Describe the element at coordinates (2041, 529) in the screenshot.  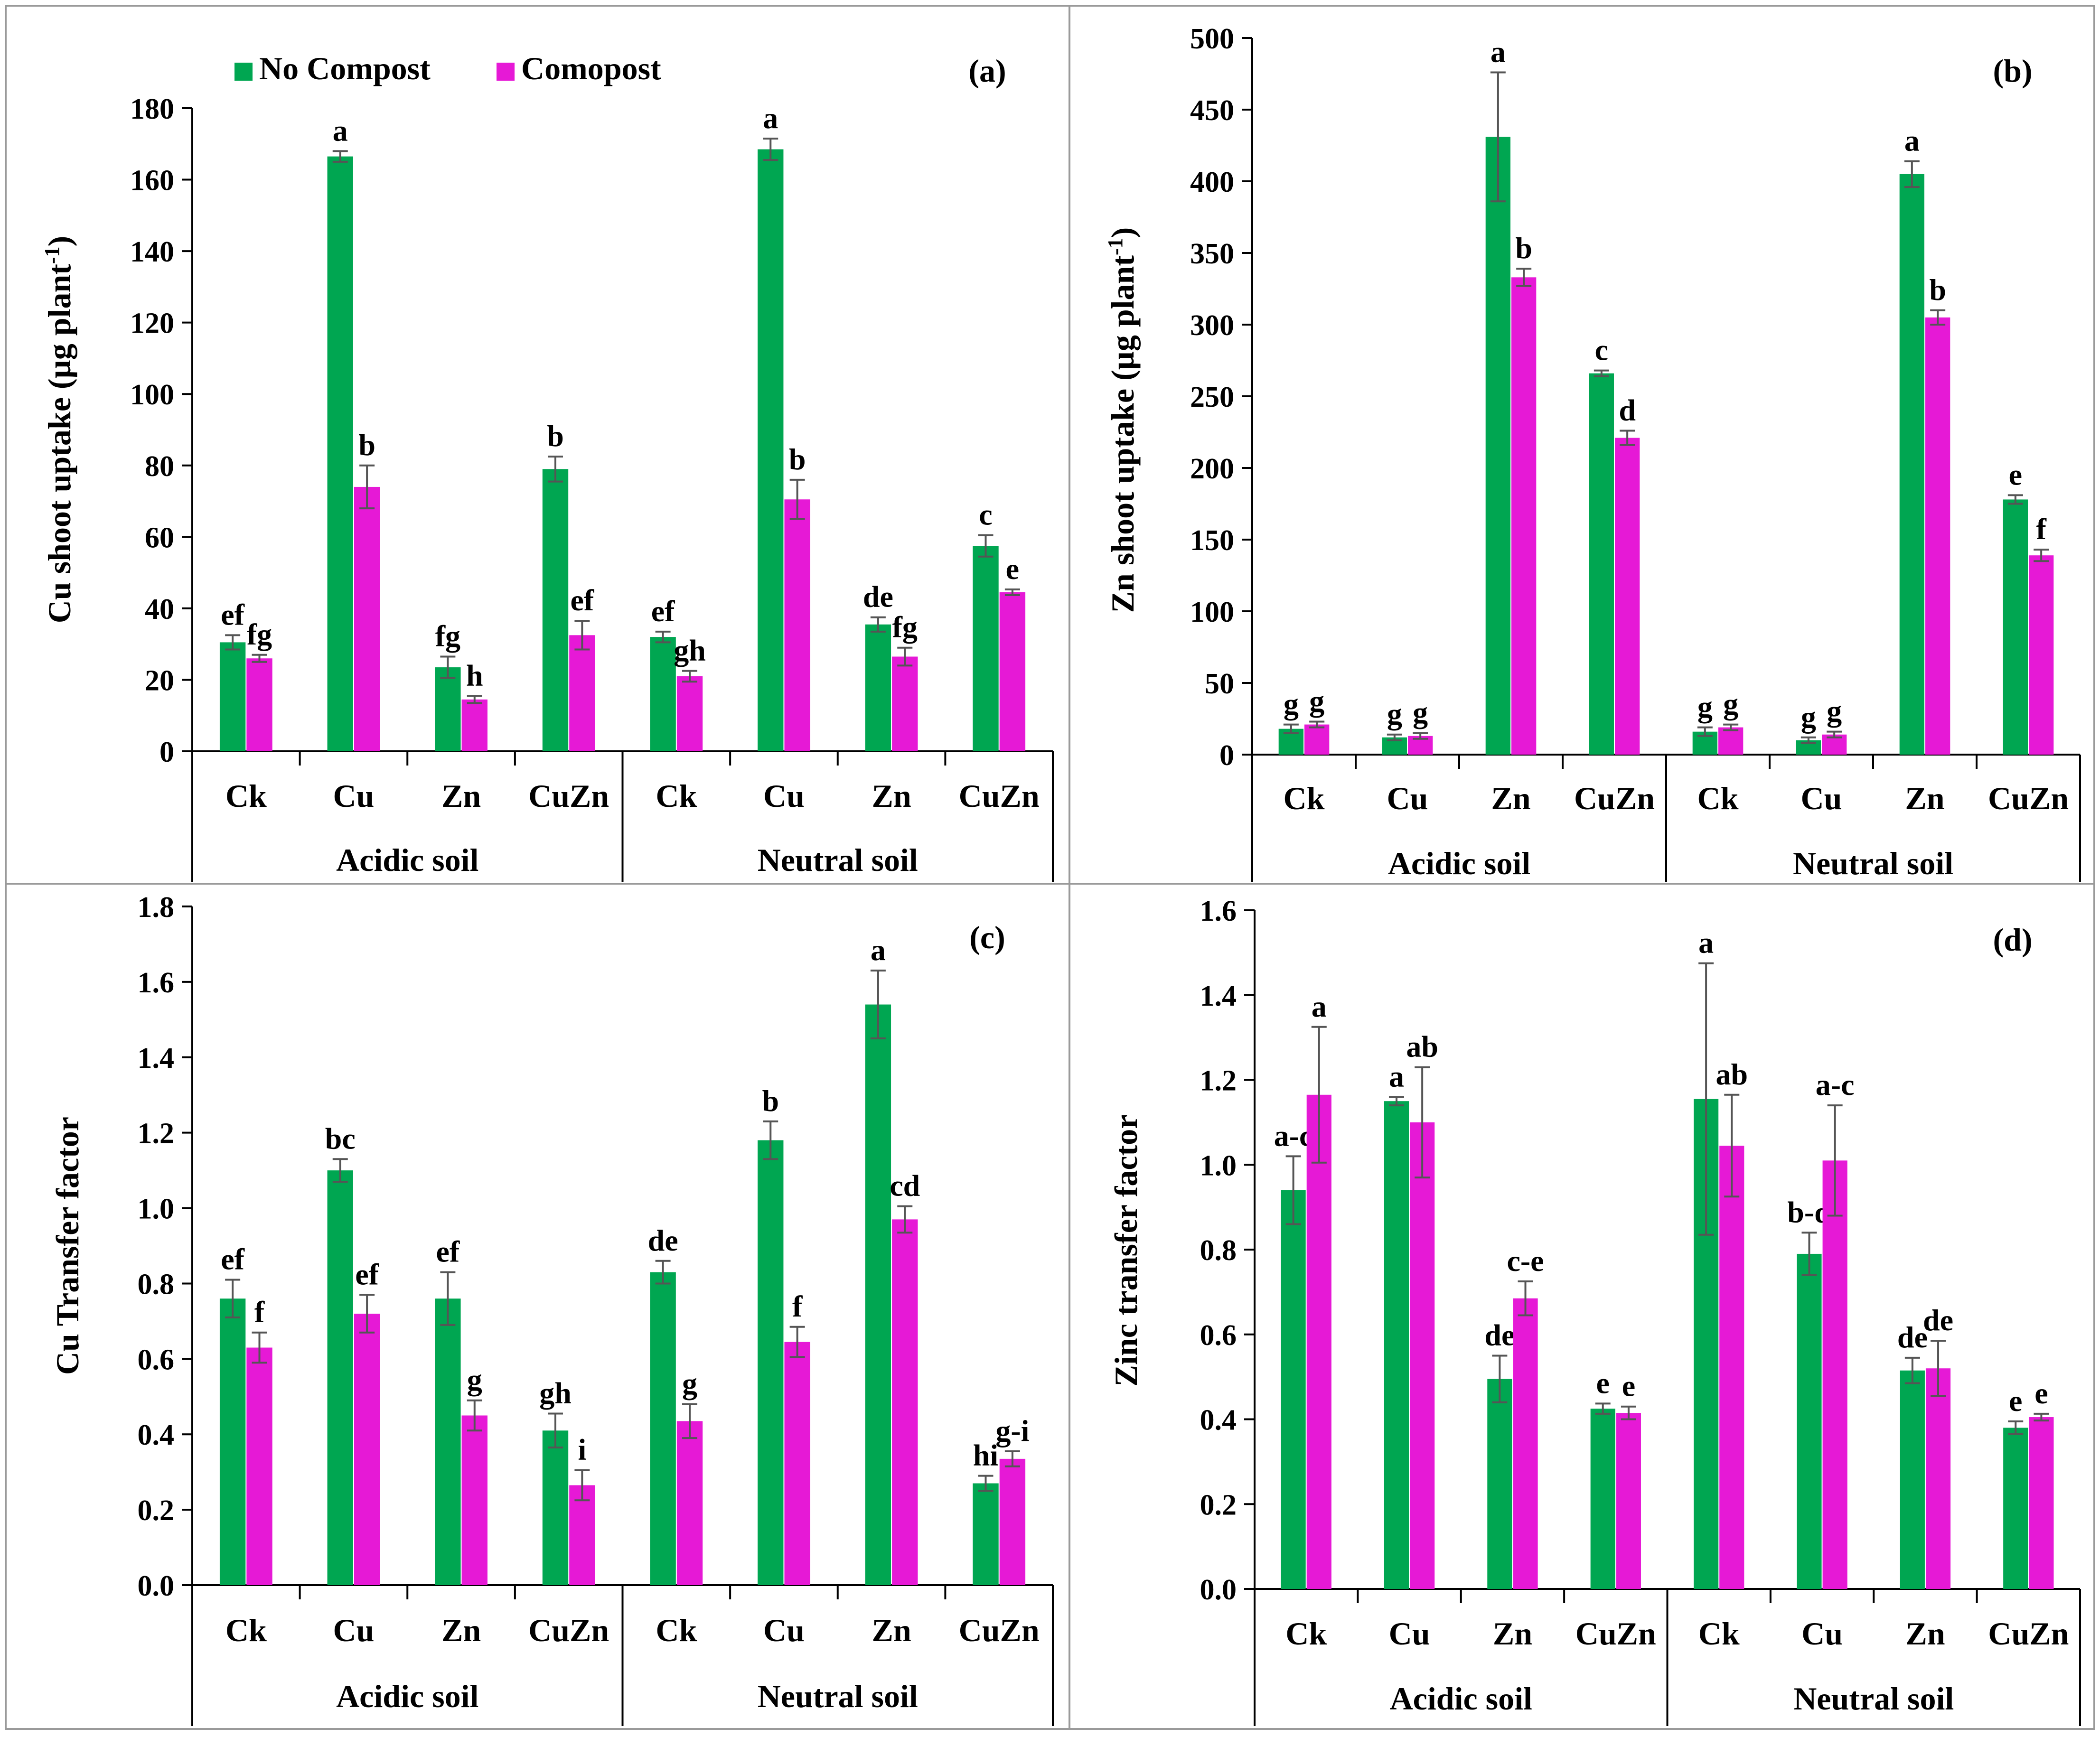
I see `data-label: f` at that location.